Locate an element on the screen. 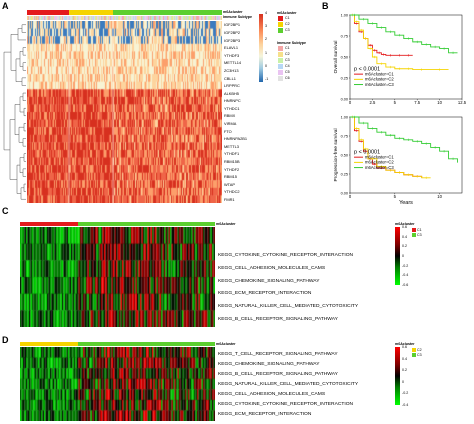  legend-a-immune-title: Immune Subtype is located at coordinates (291, 43).